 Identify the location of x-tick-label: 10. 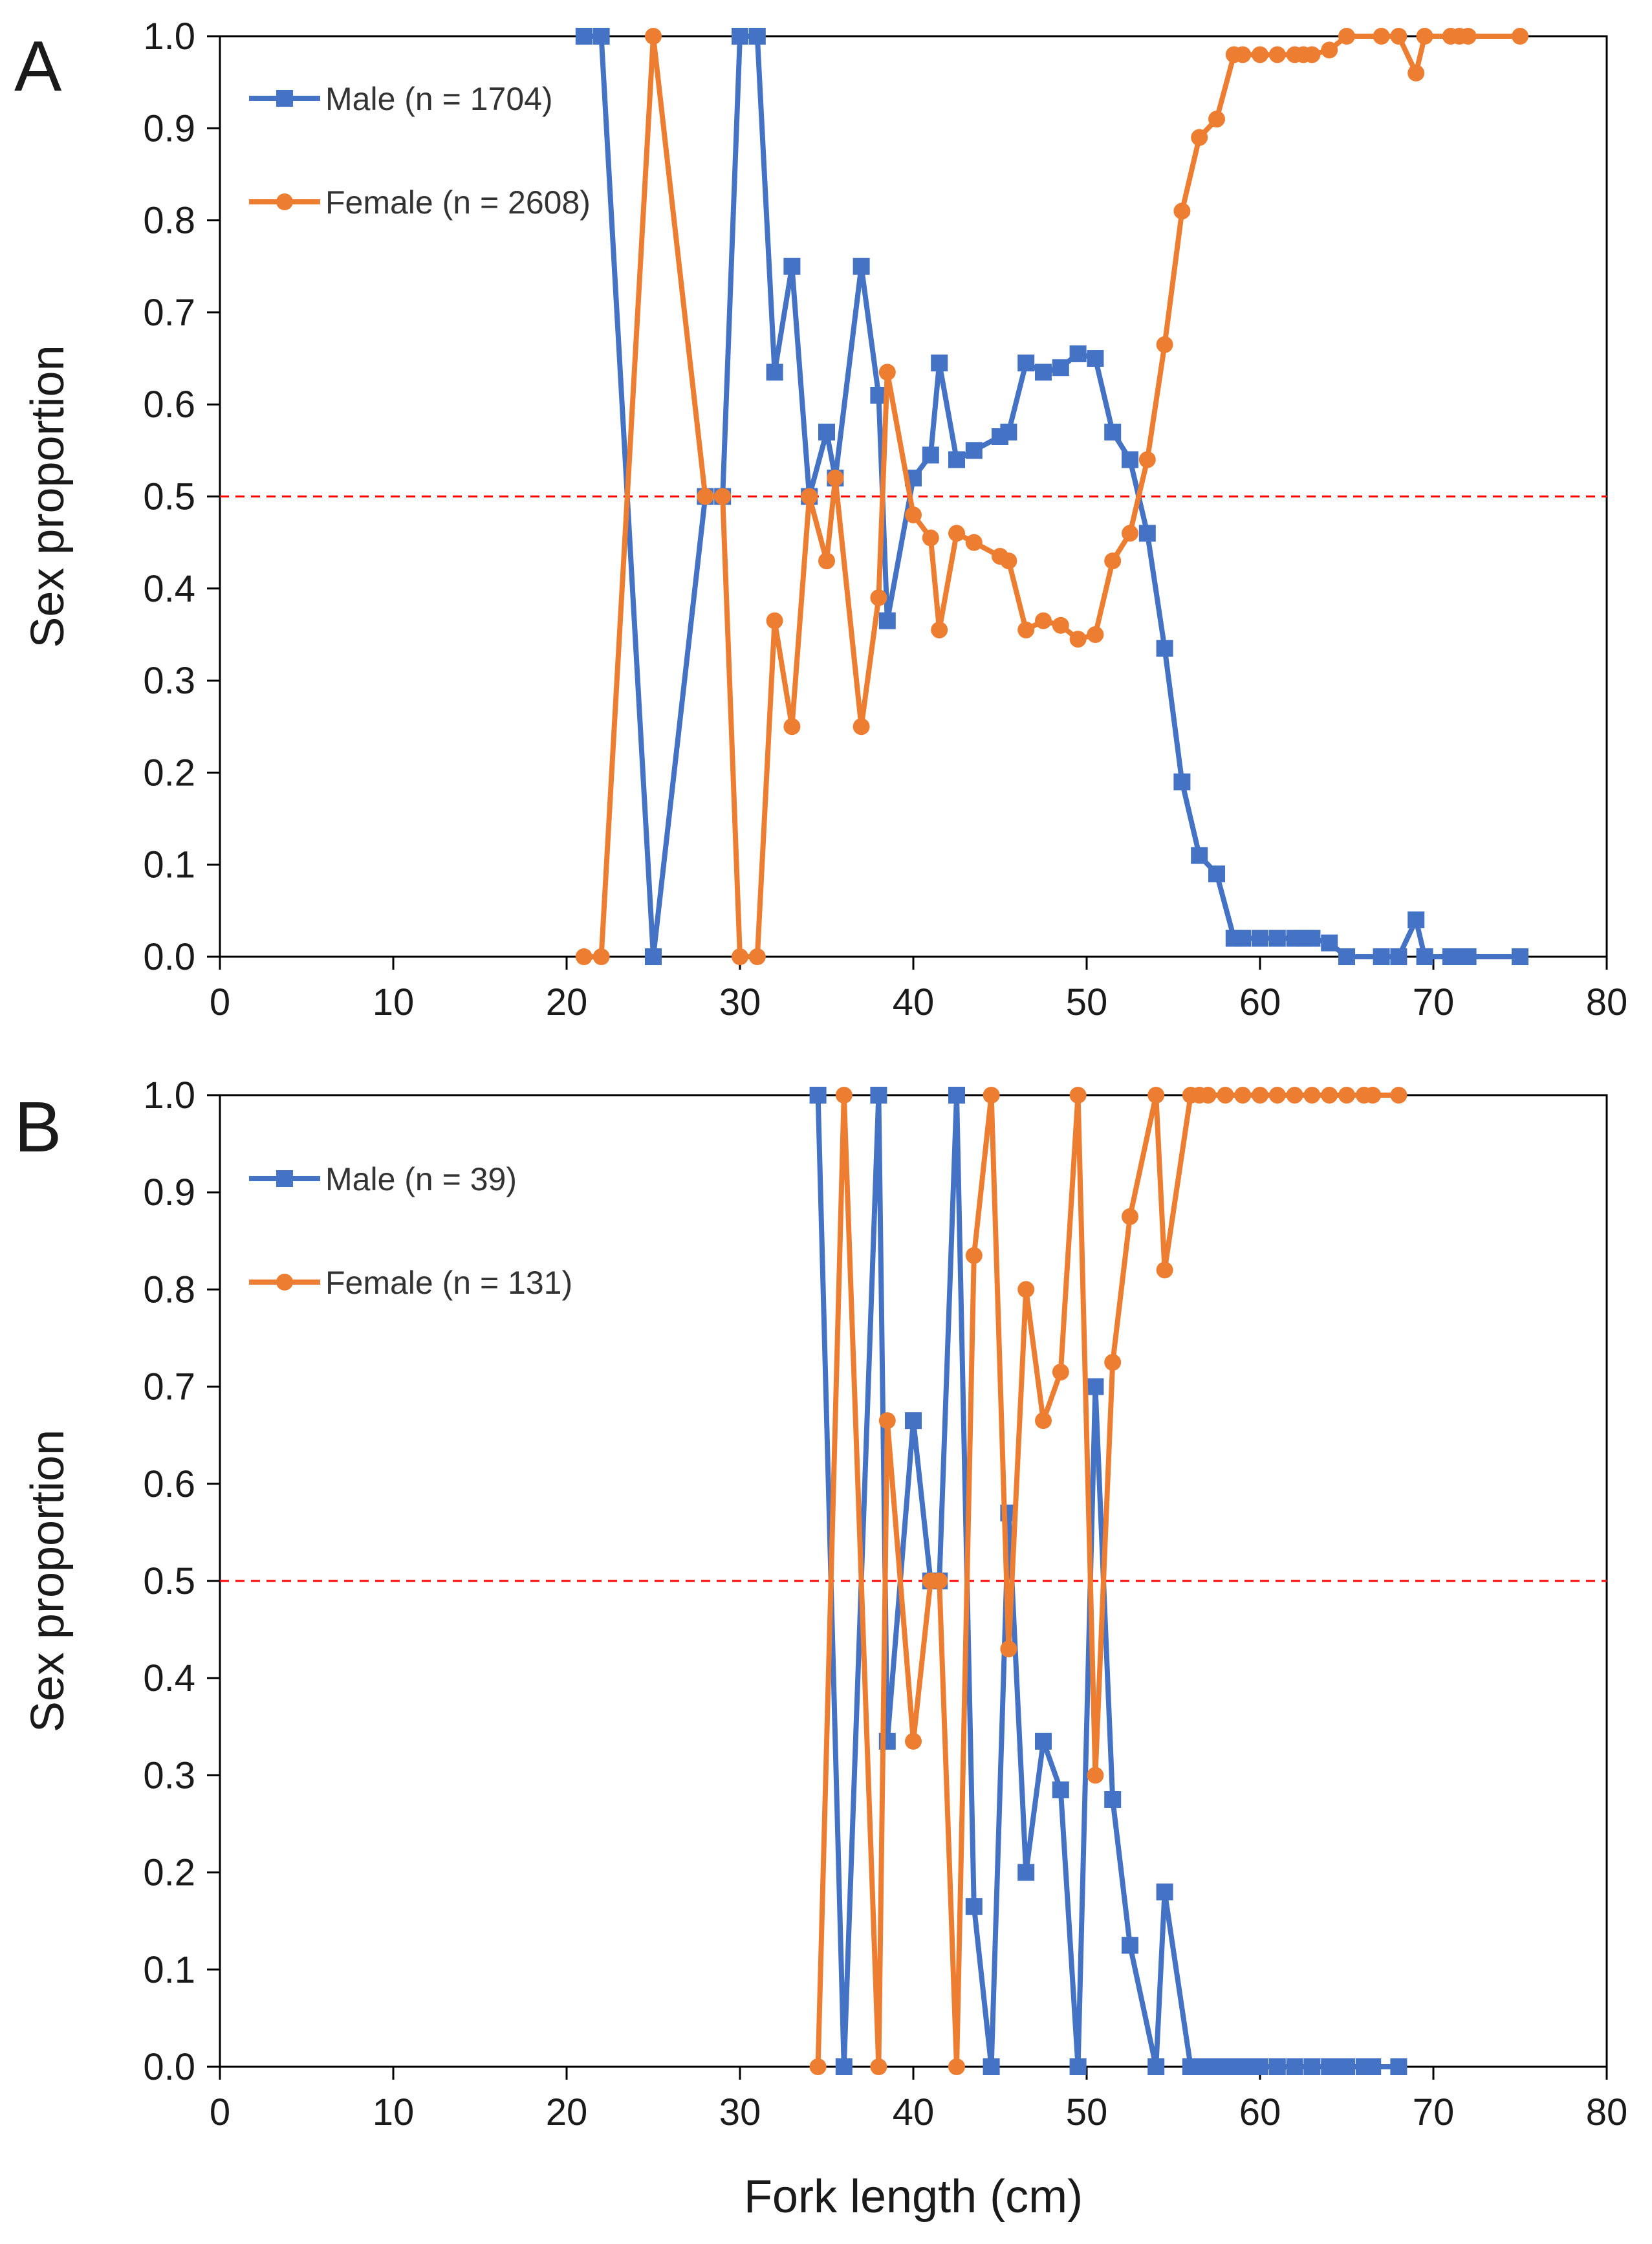
(394, 2112).